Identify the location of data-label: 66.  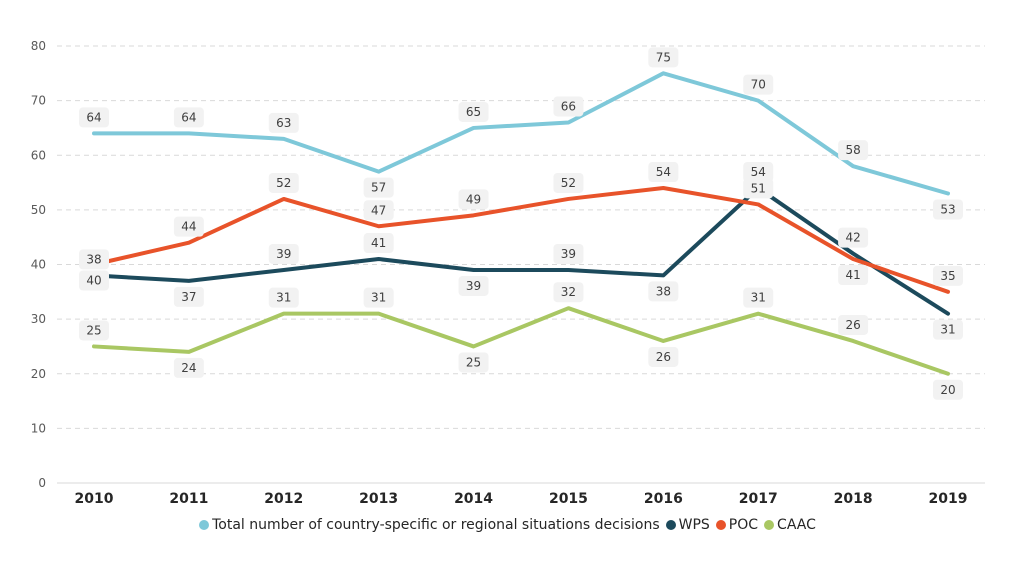
(568, 106).